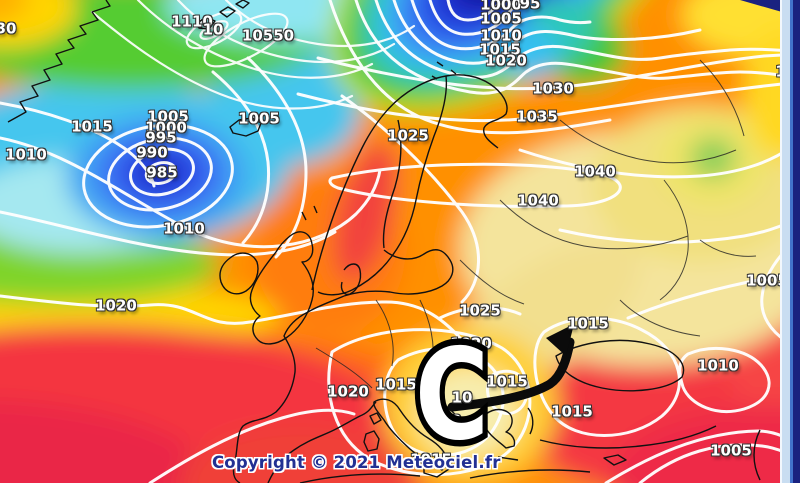 This screenshot has width=800, height=483. What do you see at coordinates (253, 55) in the screenshot?
I see `isobar-contours-thin` at bounding box center [253, 55].